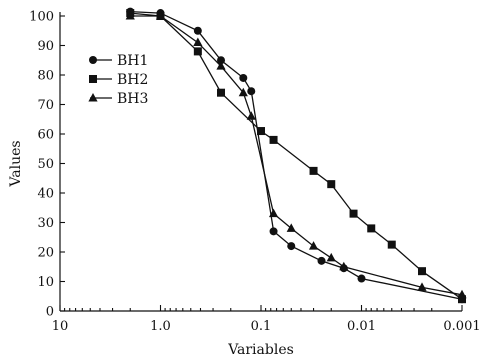 The image size is (485, 360). I want to click on y-tick-label: 80, so click(45, 76).